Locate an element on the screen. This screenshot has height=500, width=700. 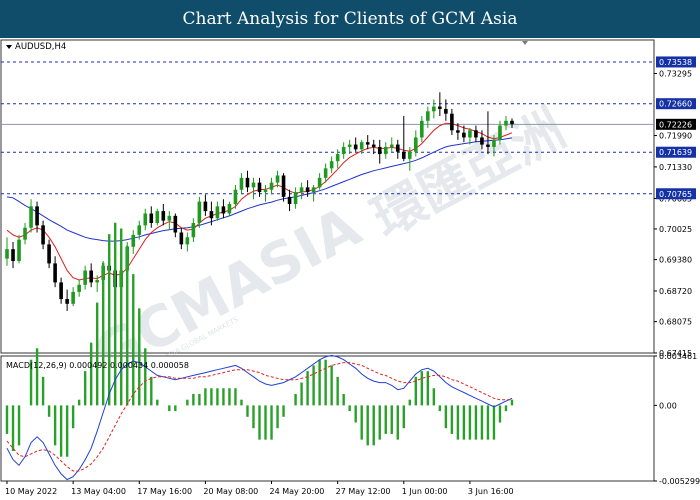
time-tick-label: 10 May 2022 is located at coordinates (31, 491).